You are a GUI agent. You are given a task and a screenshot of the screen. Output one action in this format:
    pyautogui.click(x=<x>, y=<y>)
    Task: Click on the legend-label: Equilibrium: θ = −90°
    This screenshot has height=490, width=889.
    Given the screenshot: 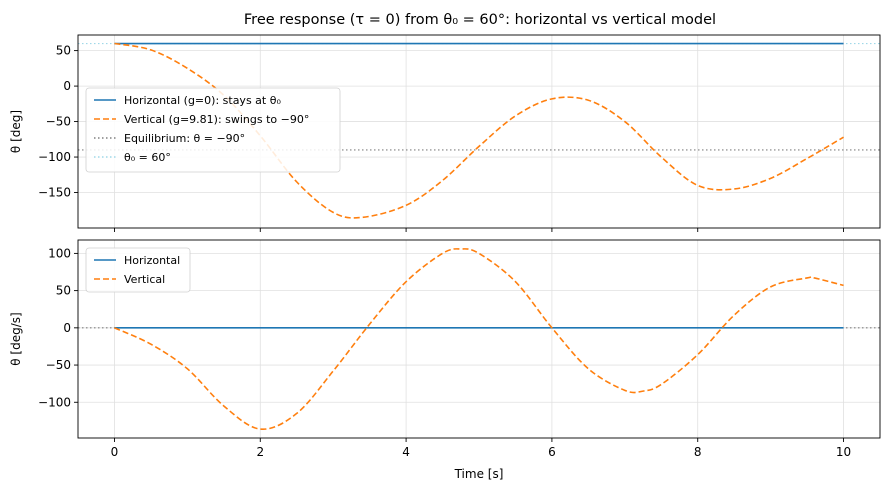 What is the action you would take?
    pyautogui.click(x=184, y=138)
    